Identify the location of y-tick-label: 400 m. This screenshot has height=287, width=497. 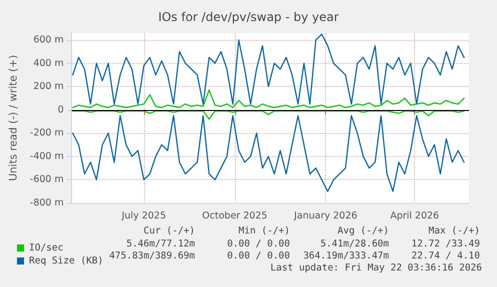
(48, 63).